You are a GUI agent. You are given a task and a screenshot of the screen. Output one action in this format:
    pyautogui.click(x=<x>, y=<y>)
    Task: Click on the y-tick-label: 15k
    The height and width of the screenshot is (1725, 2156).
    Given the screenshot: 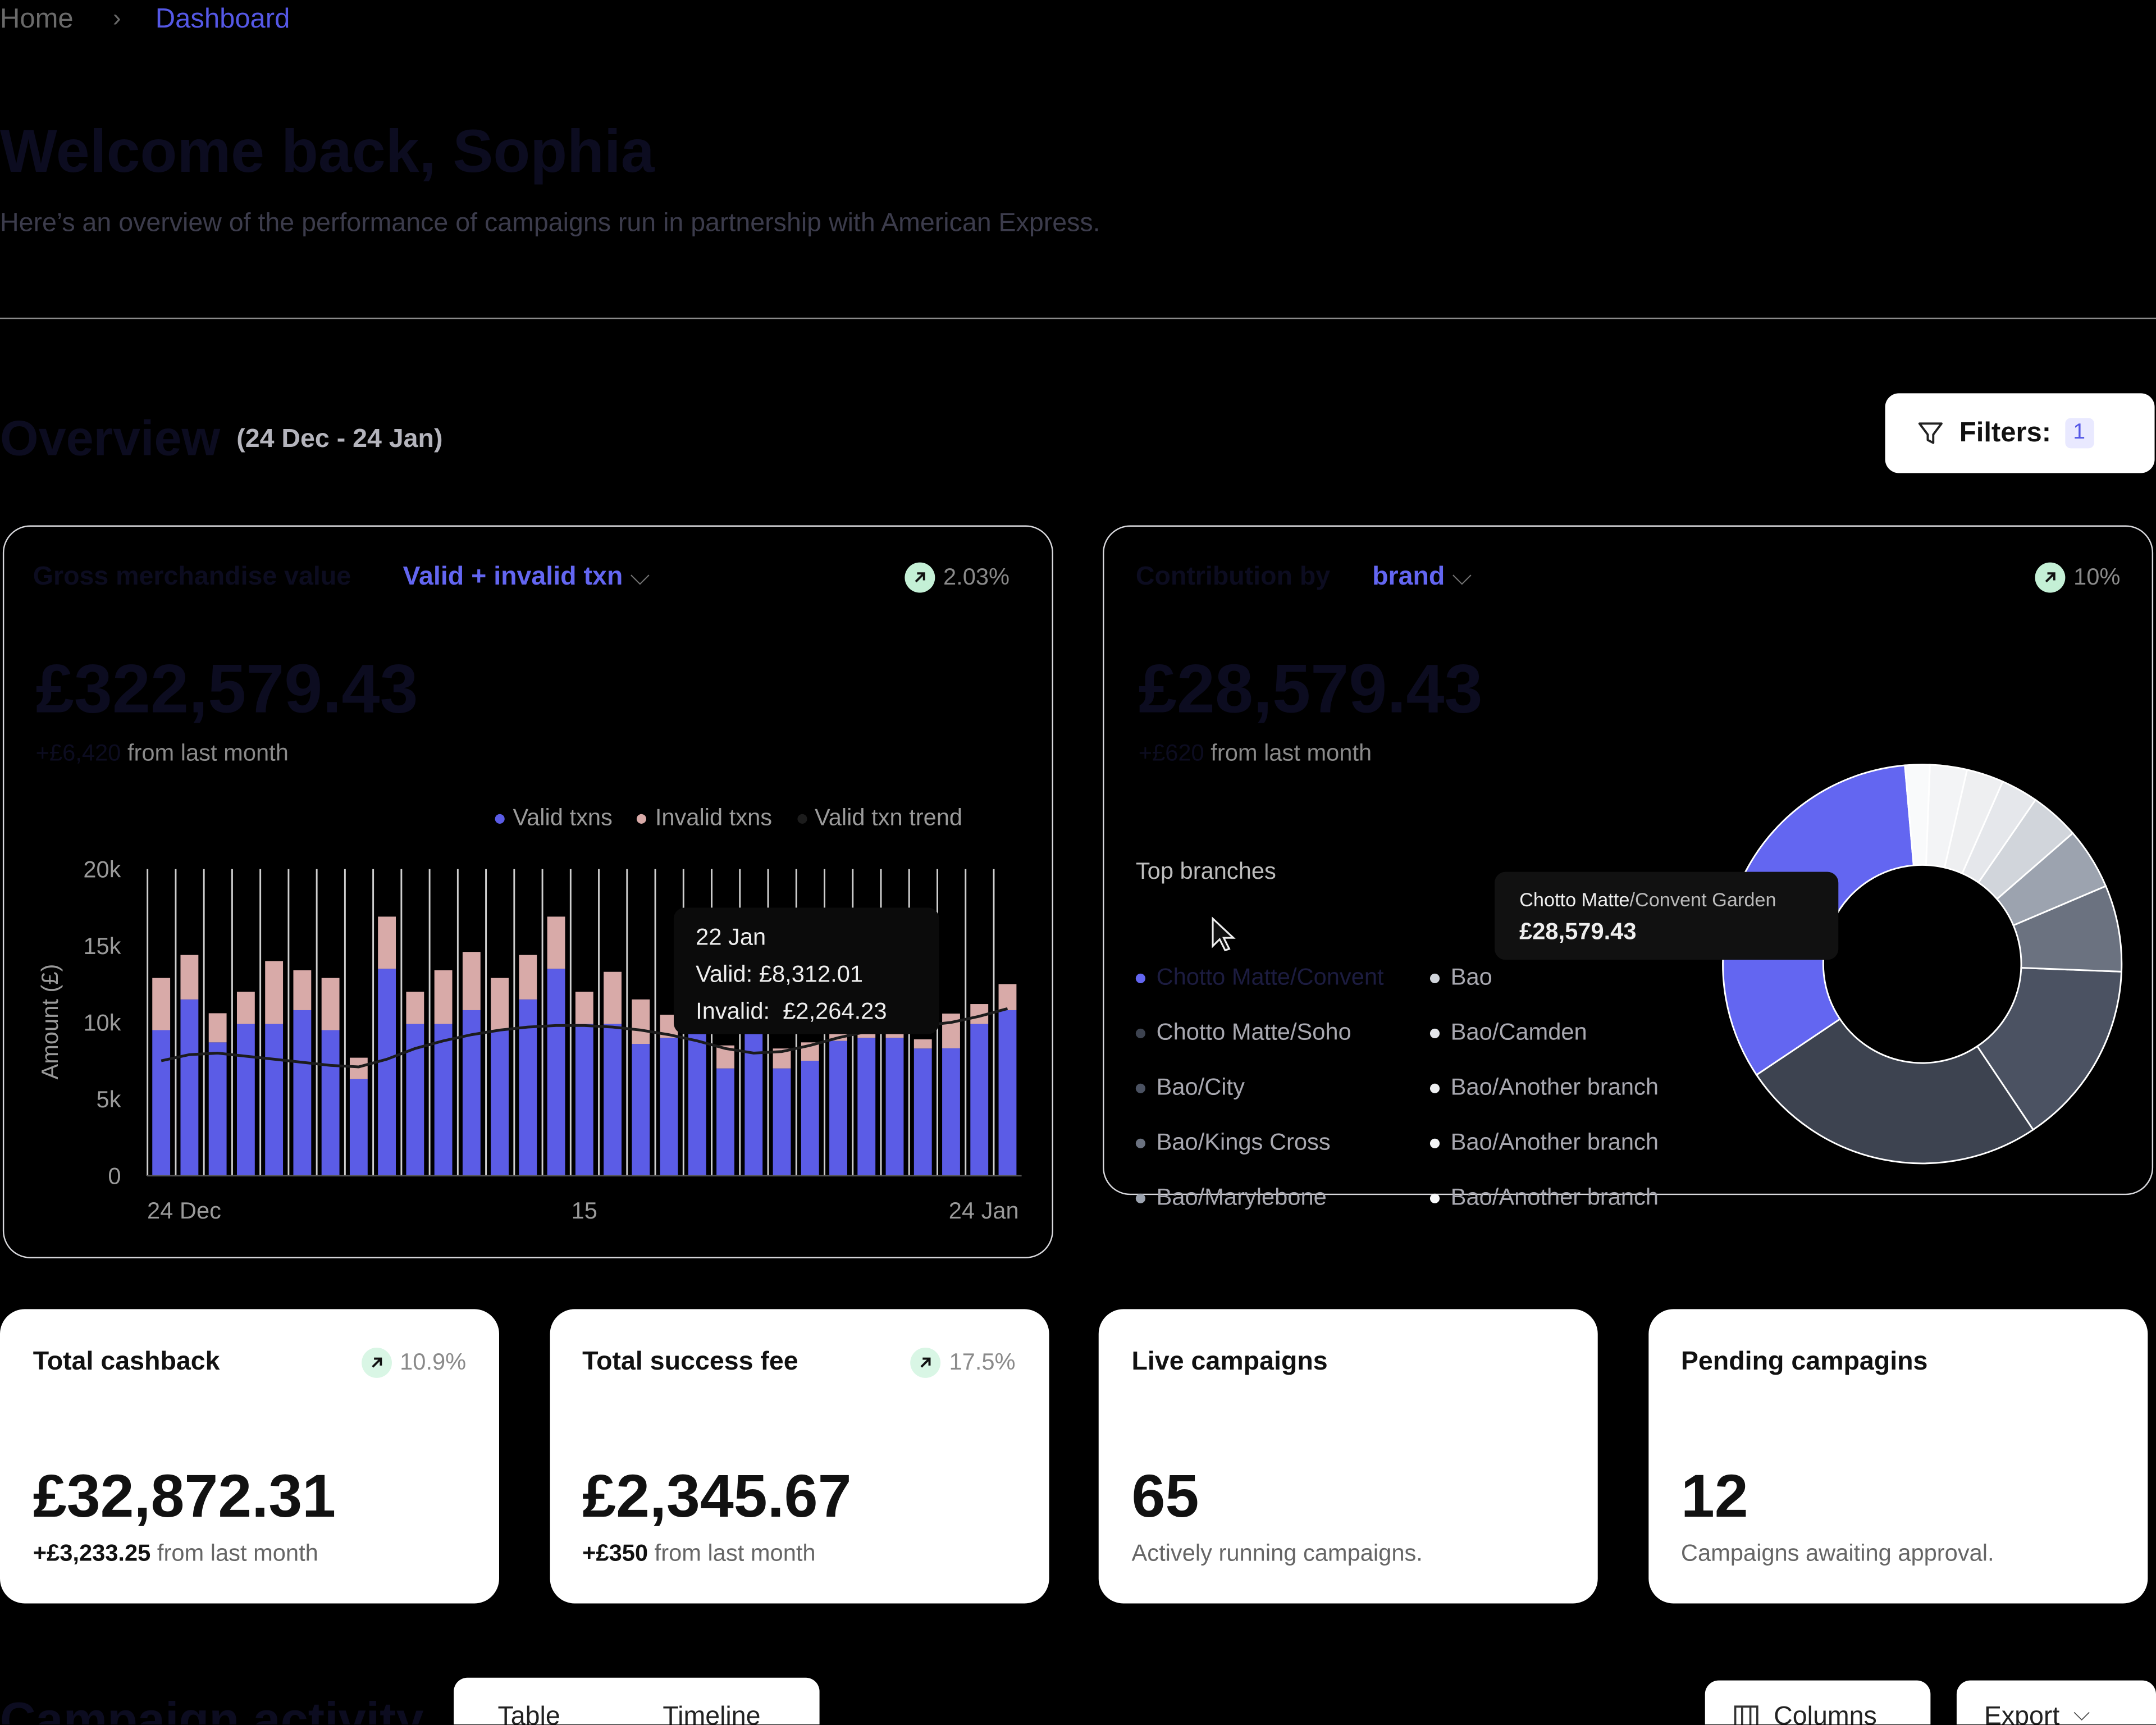 What is the action you would take?
    pyautogui.click(x=102, y=946)
    